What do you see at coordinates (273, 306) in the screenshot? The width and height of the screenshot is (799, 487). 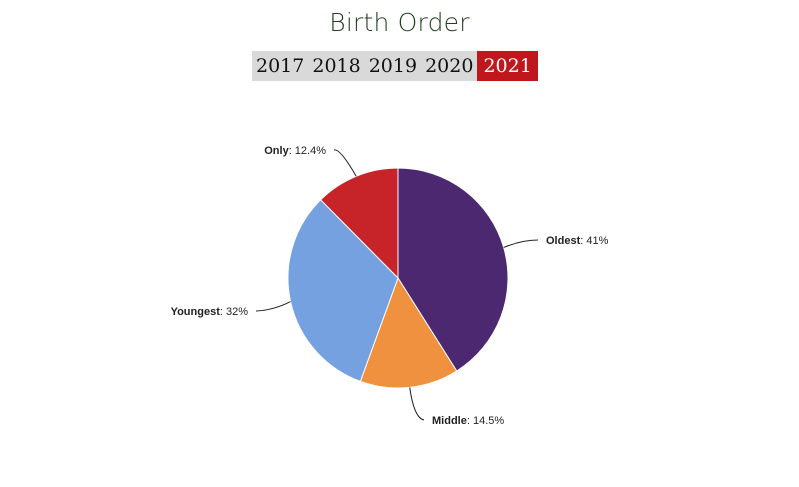 I see `leader-line-youngest` at bounding box center [273, 306].